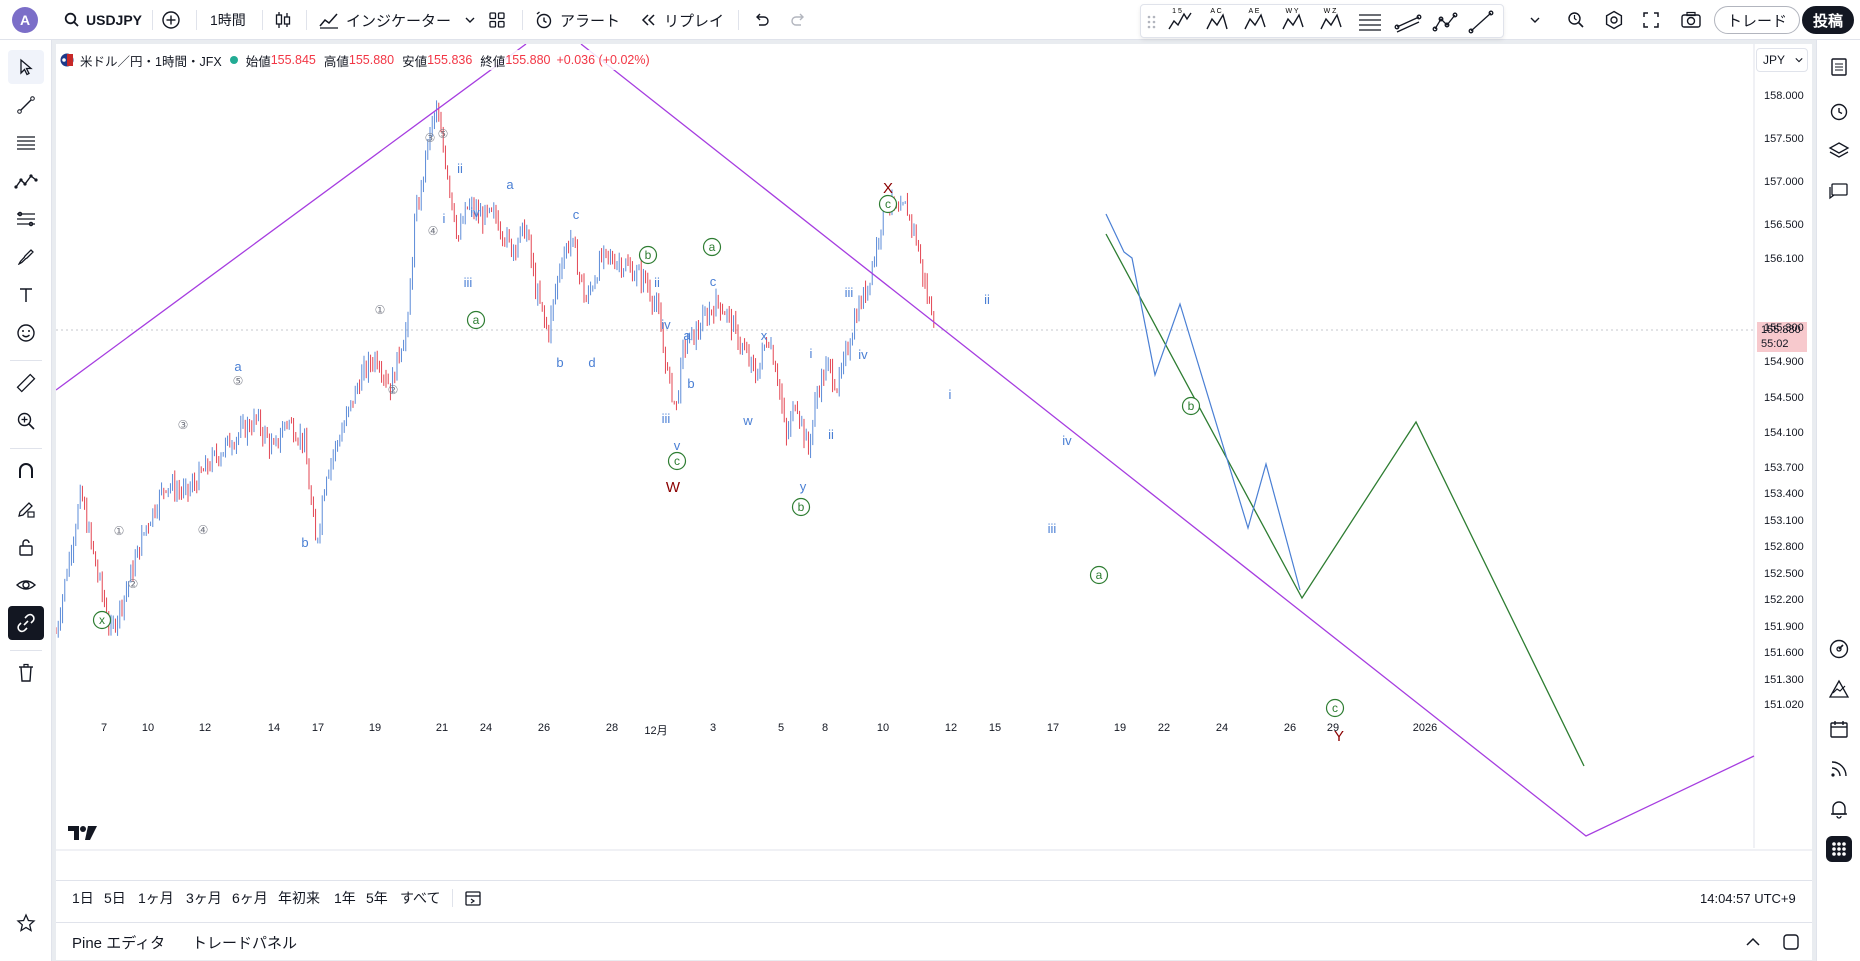  Describe the element at coordinates (25, 20) in the screenshot. I see `user-avatar: A` at that location.